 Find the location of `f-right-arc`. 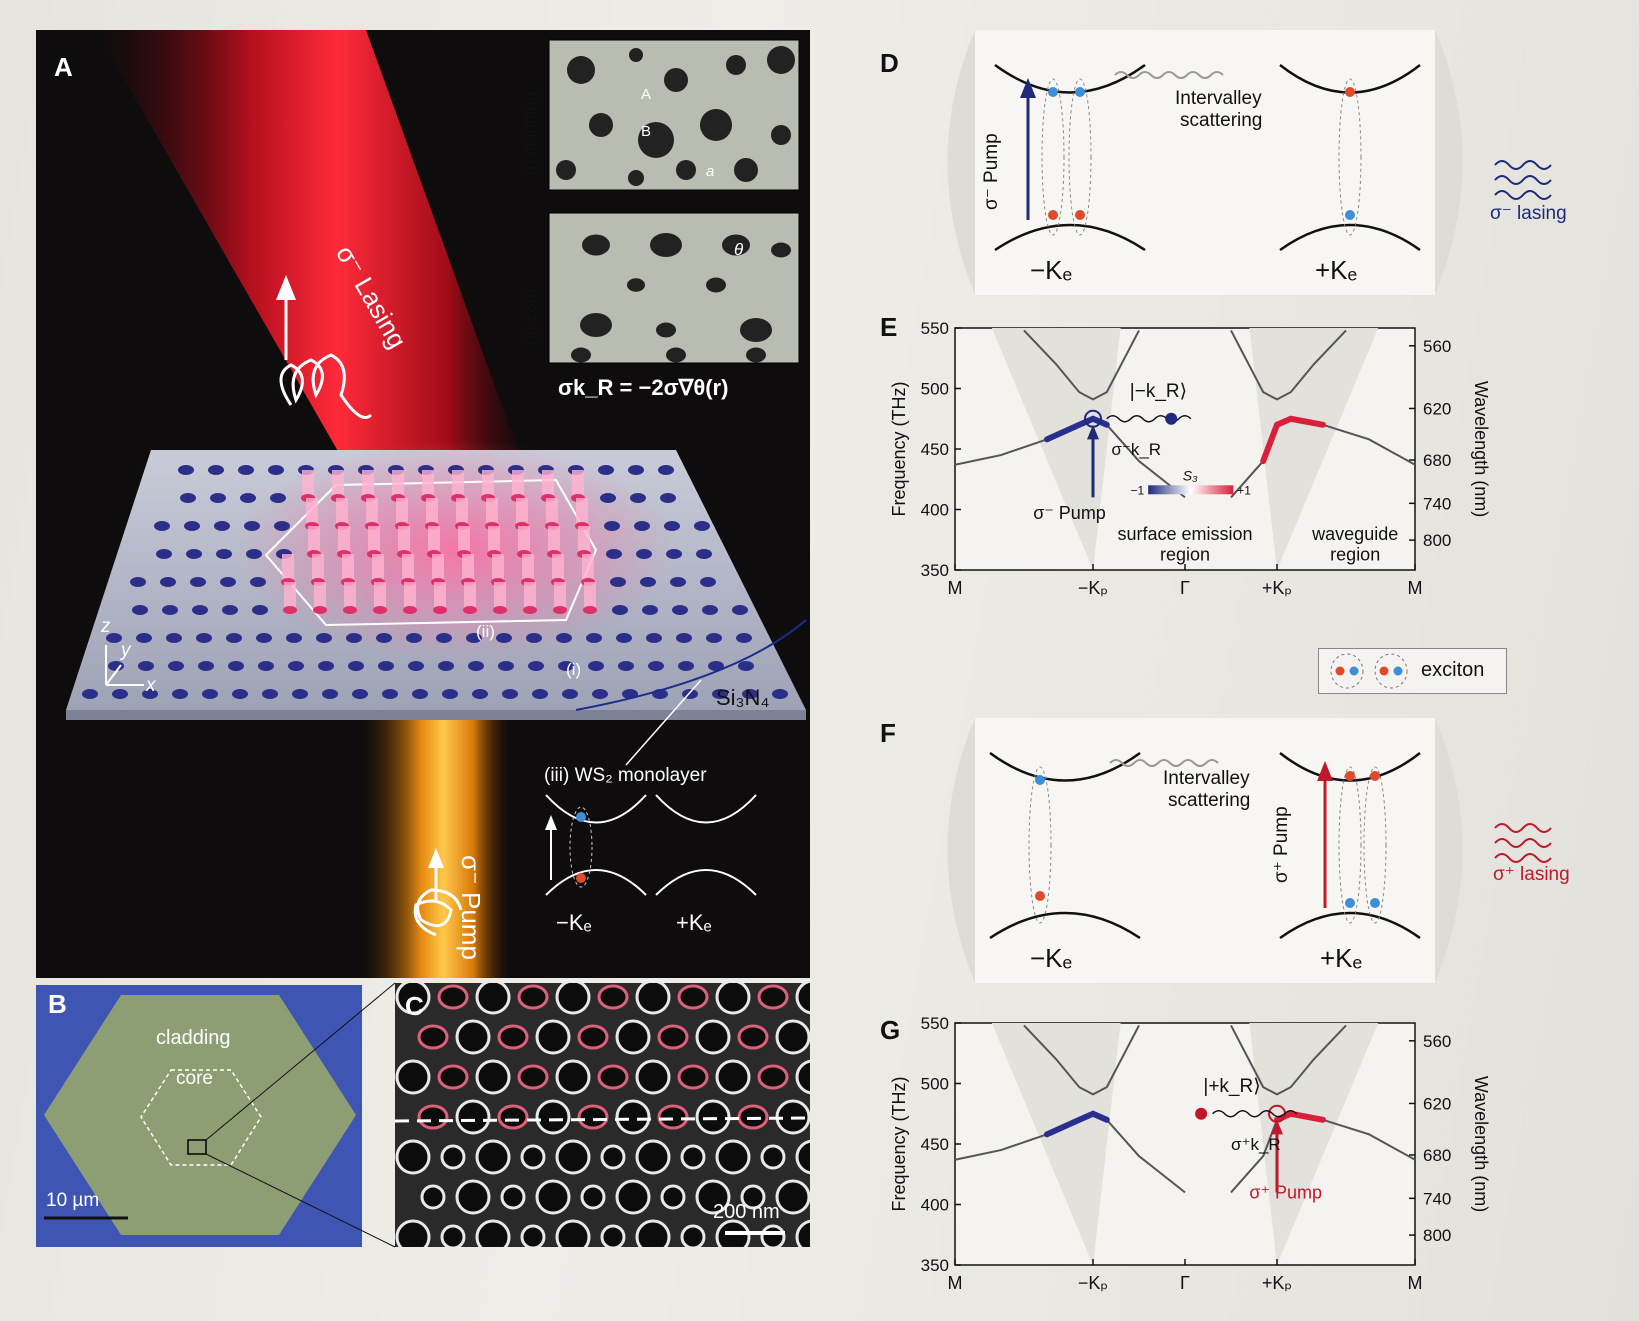

f-right-arc is located at coordinates (1449, 850).